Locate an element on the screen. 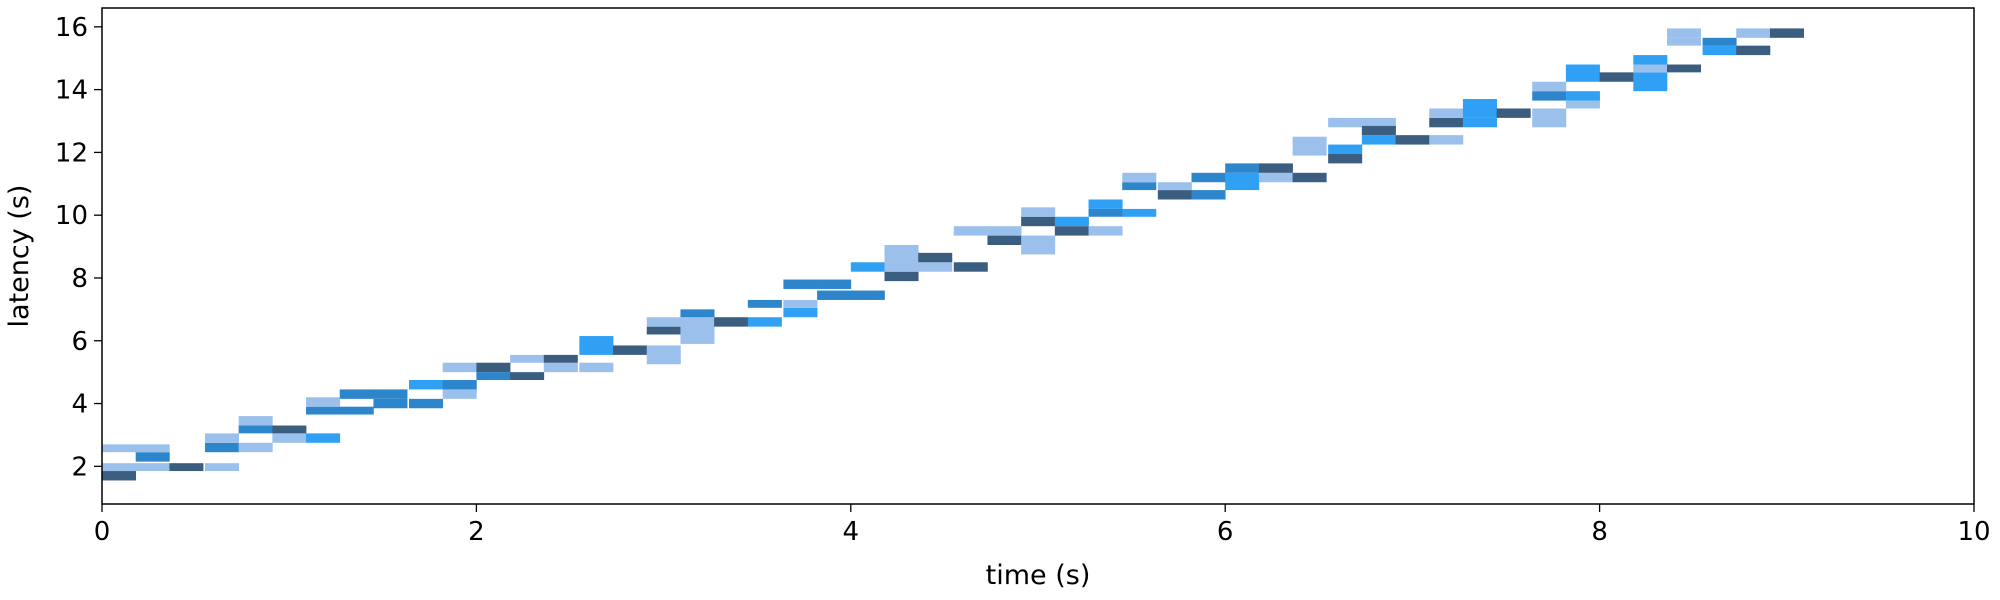  y-axis-ticks: 2 4 6 8 10 12 14 16 is located at coordinates (78, 247).